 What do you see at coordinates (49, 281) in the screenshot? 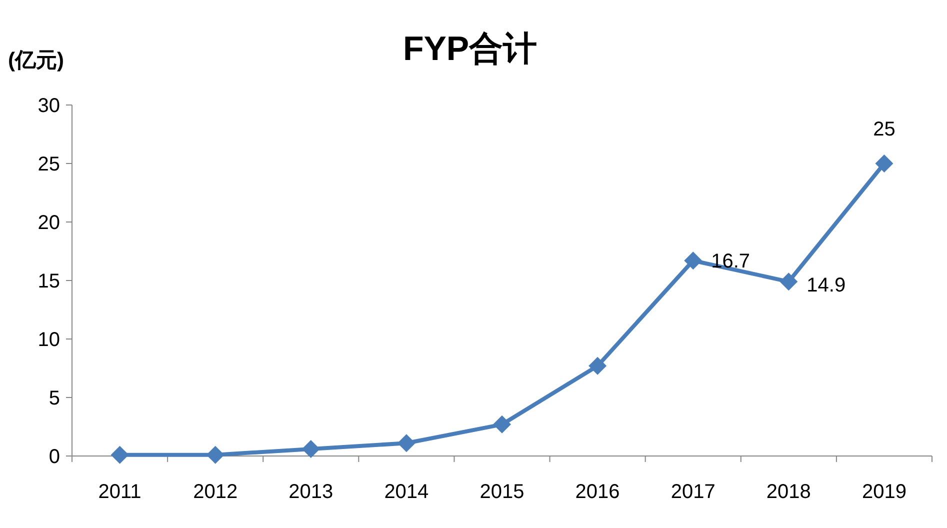
I see `y-tick-label: 15` at bounding box center [49, 281].